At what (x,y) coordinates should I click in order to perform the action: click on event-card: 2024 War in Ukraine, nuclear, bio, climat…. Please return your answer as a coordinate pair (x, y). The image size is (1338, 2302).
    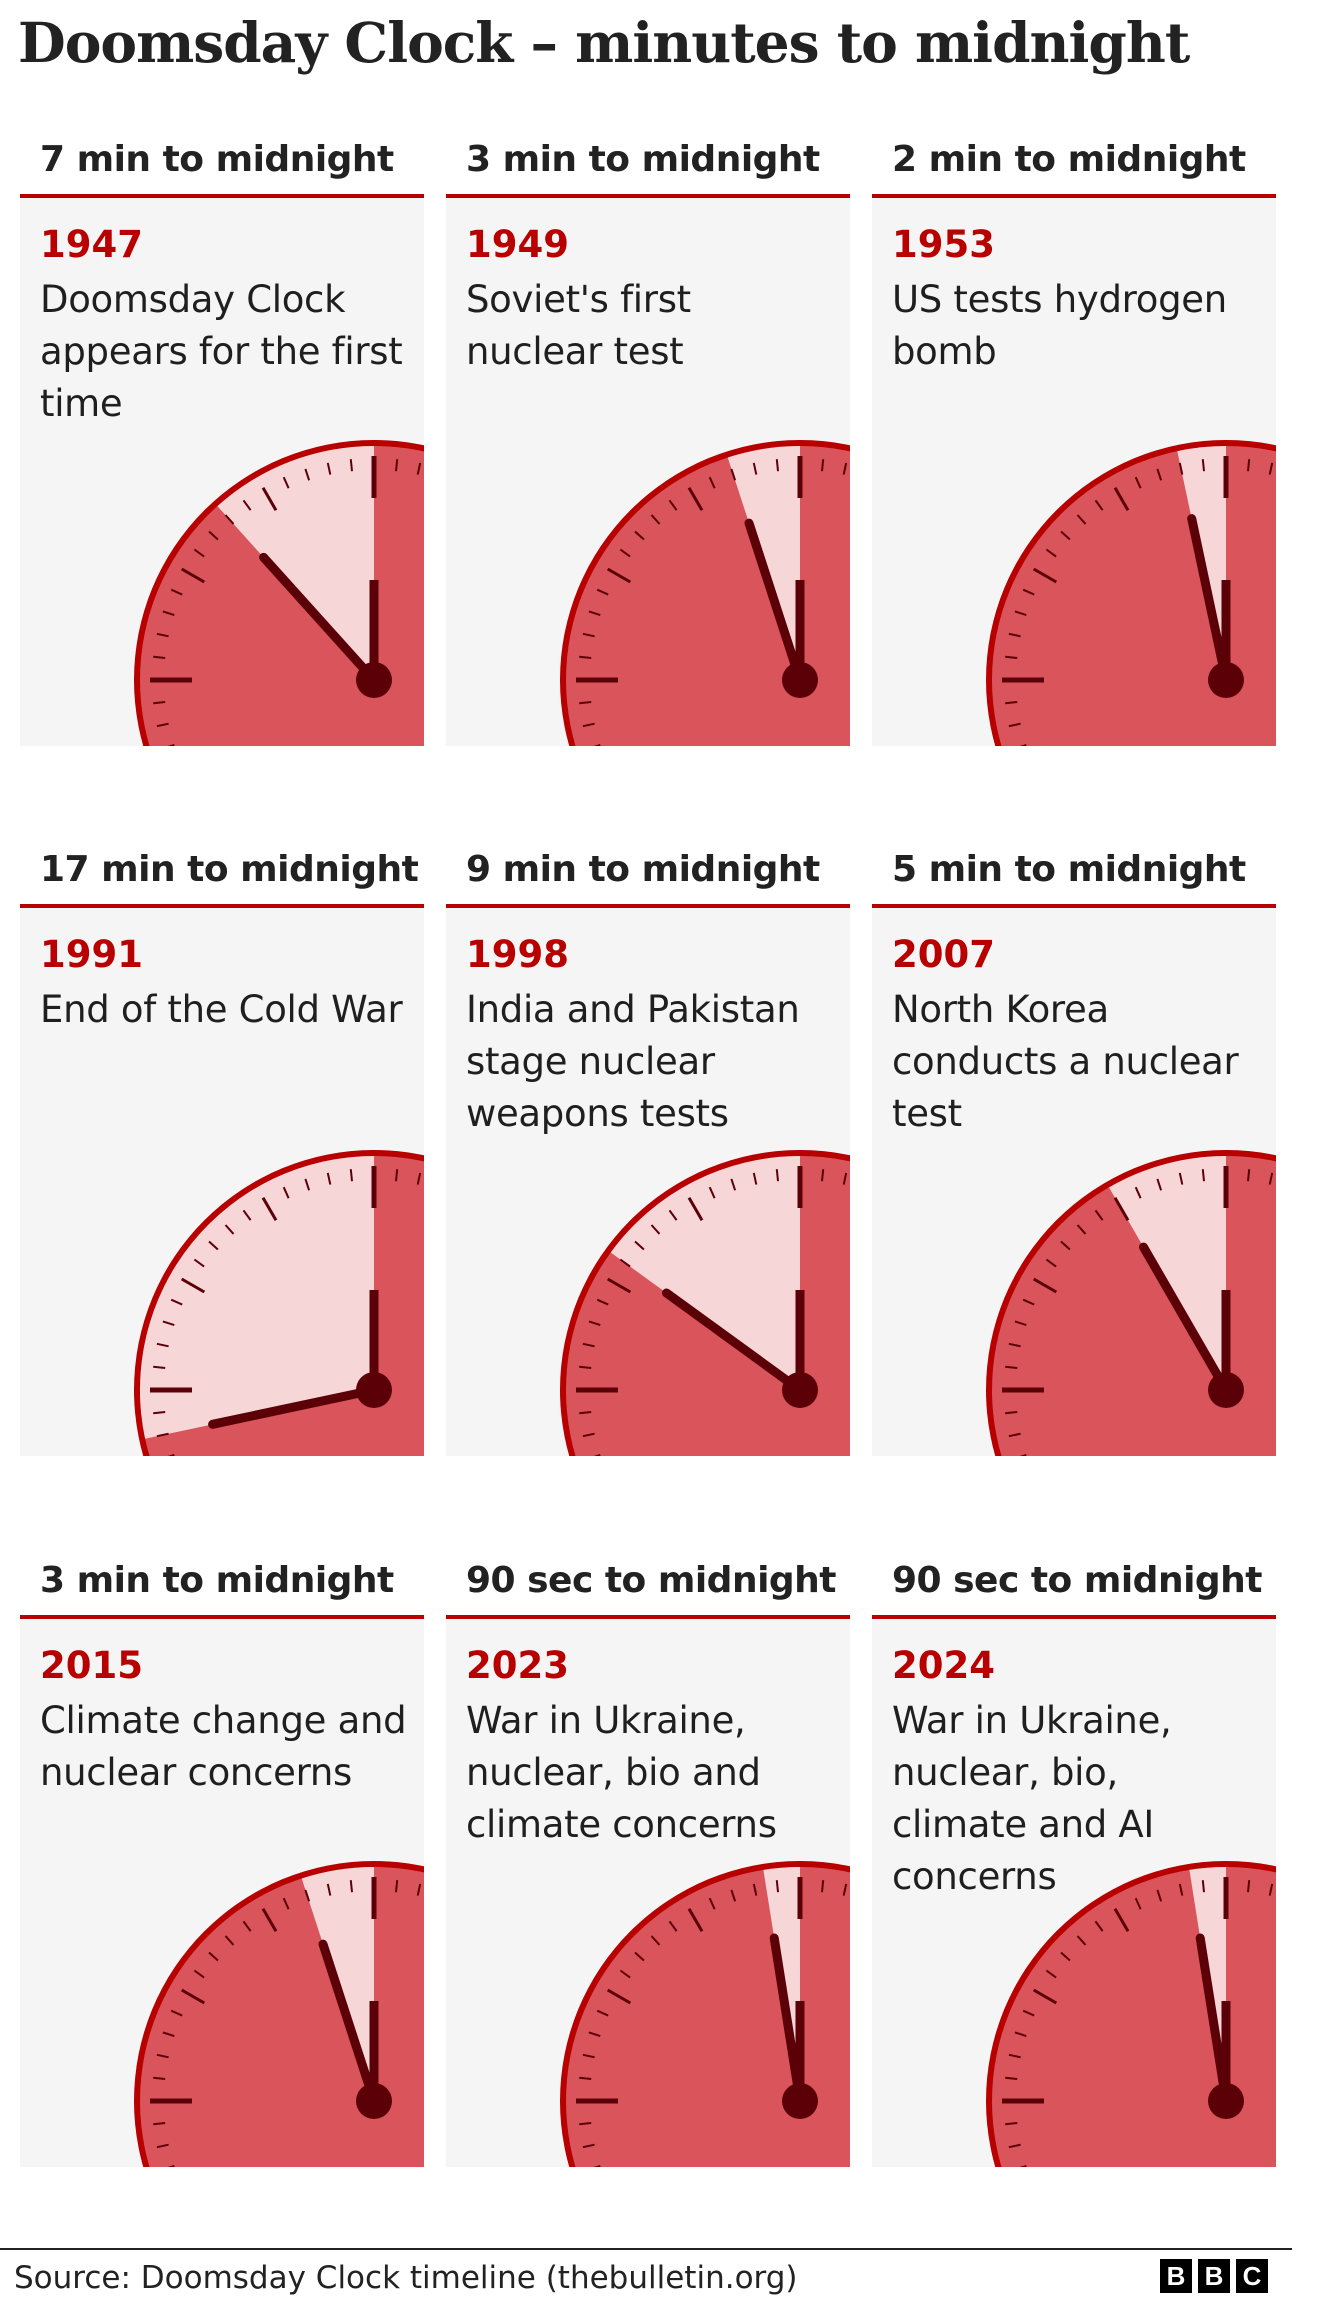
    Looking at the image, I should click on (1074, 1893).